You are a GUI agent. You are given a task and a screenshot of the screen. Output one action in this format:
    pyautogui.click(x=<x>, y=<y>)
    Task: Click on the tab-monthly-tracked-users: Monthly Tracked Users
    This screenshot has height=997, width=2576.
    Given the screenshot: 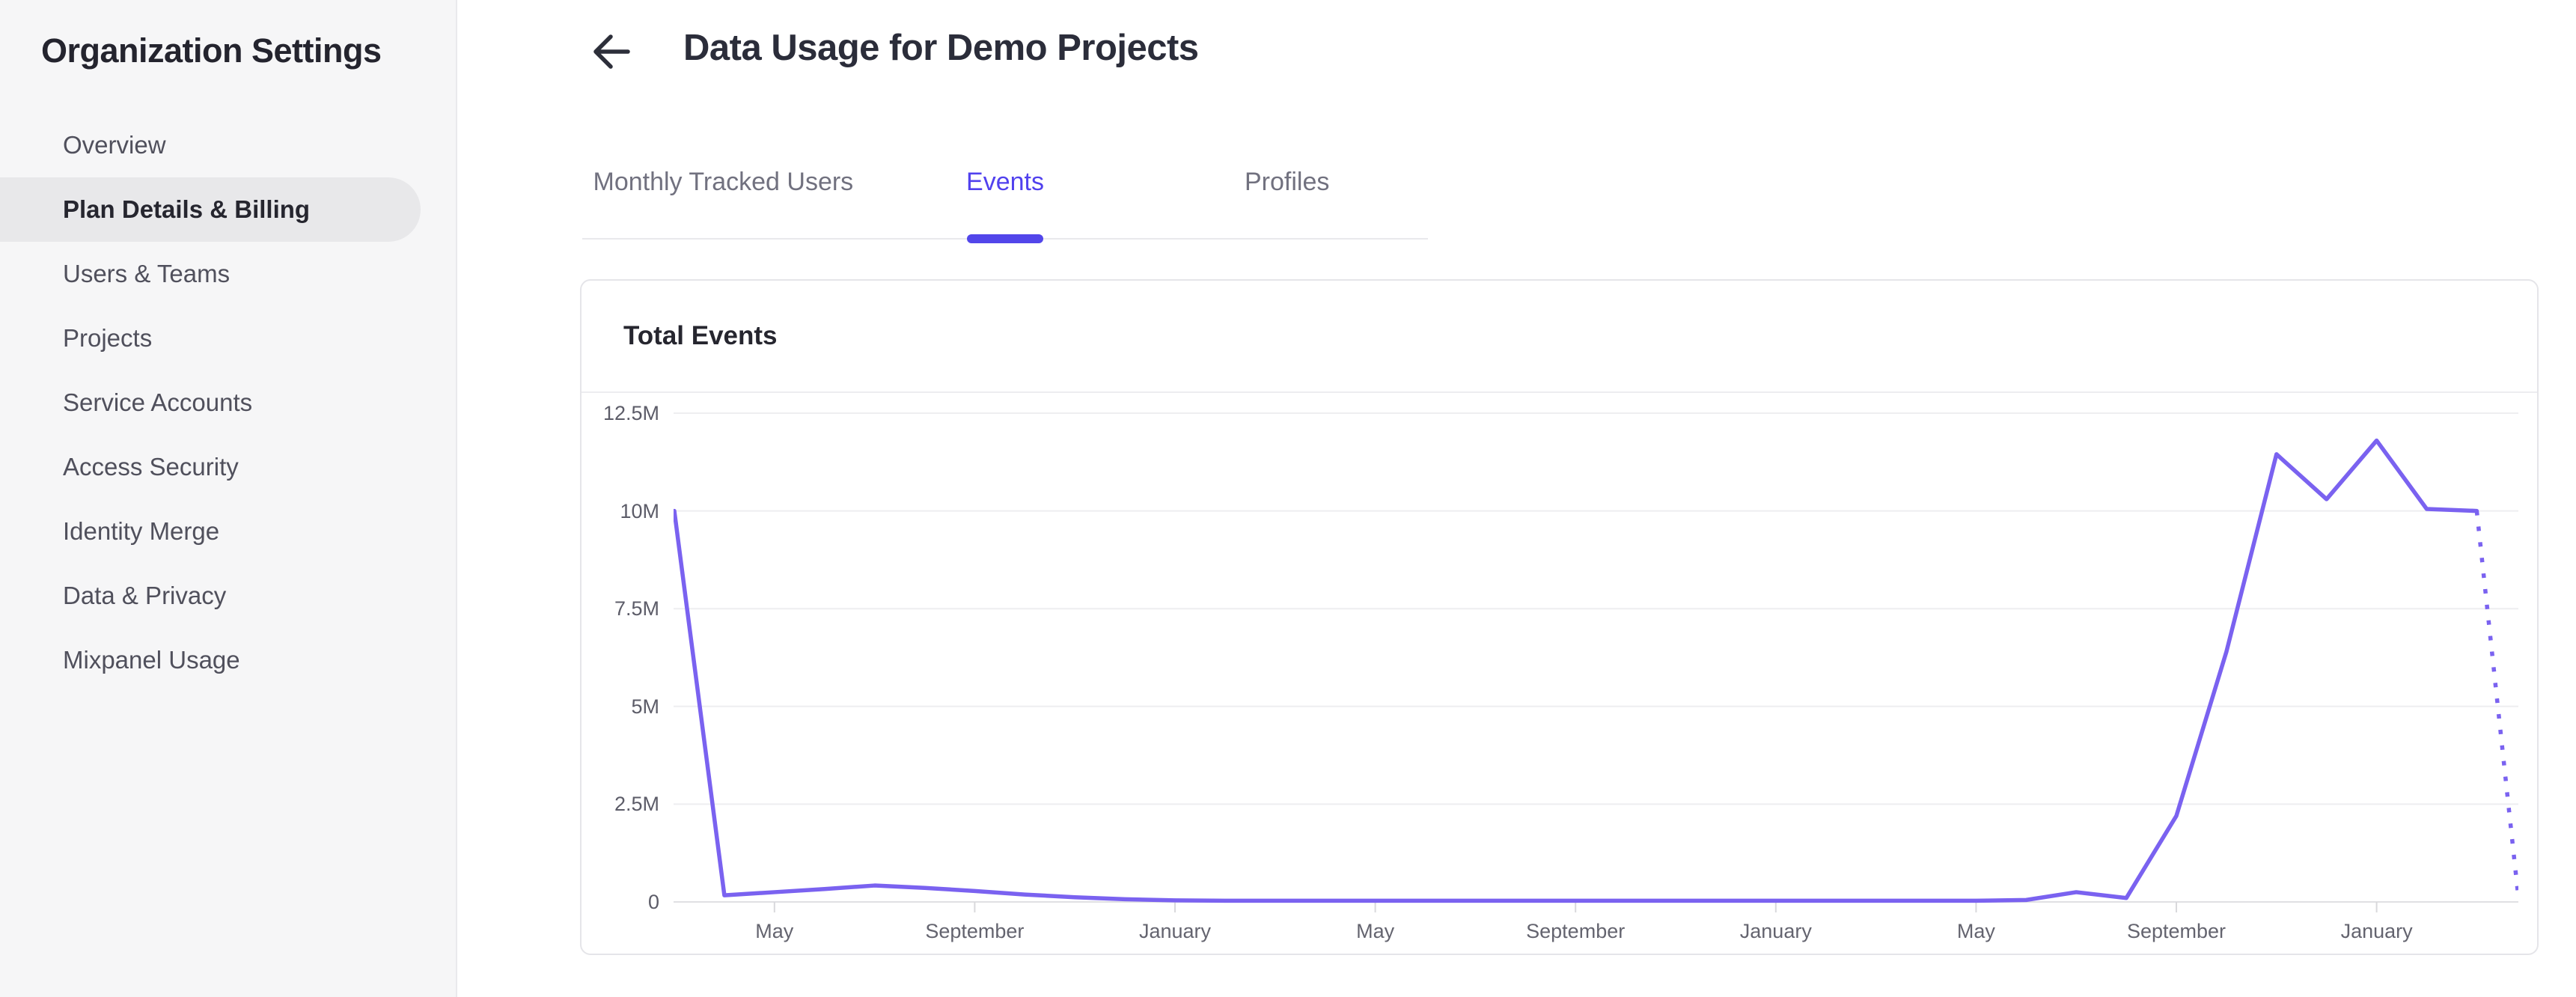 What is the action you would take?
    pyautogui.click(x=723, y=193)
    